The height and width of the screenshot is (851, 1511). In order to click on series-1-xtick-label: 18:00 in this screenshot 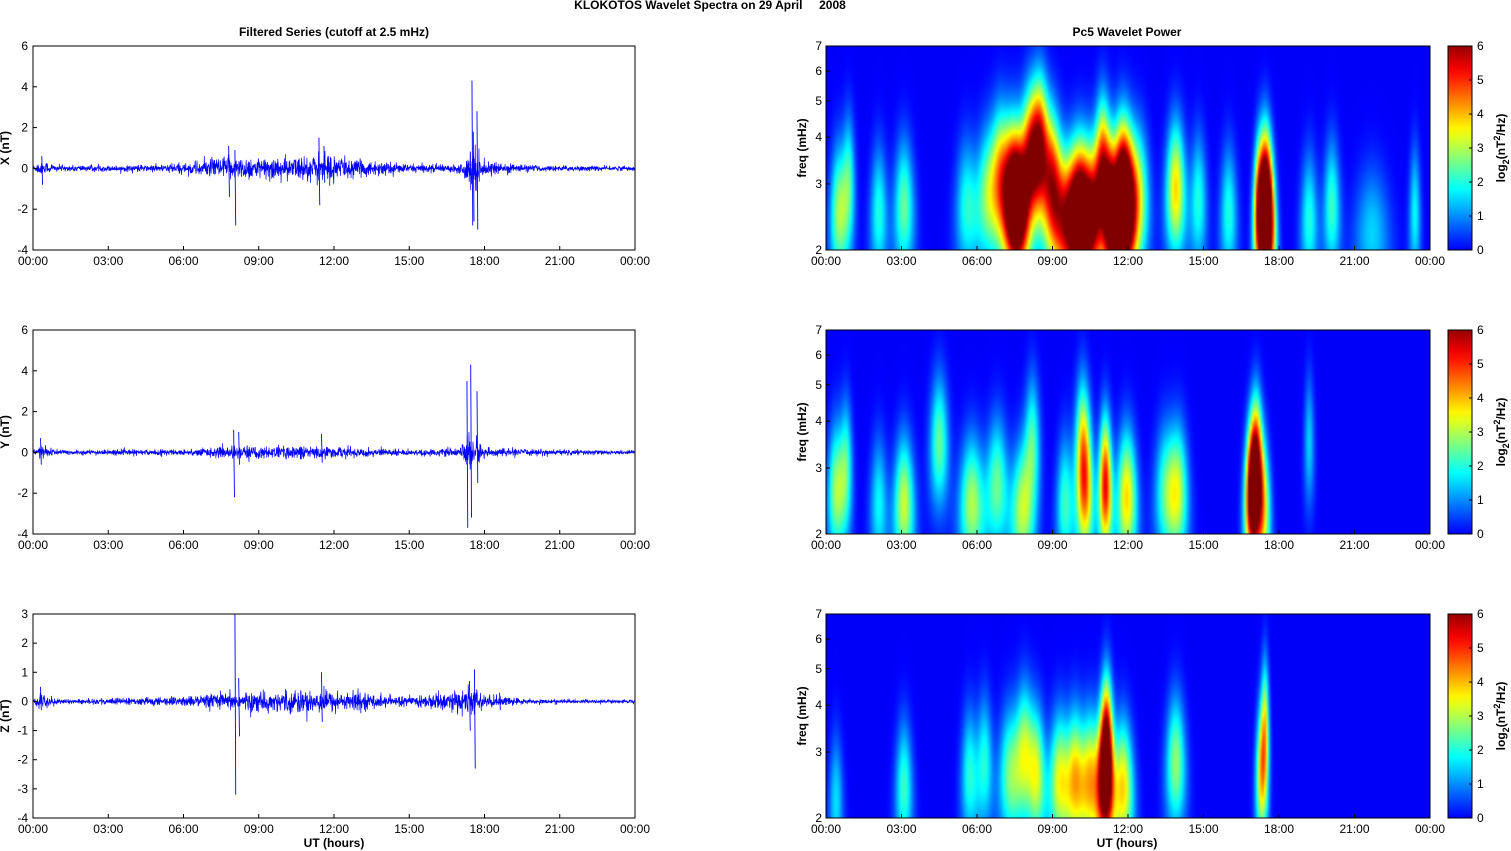, I will do `click(484, 261)`.